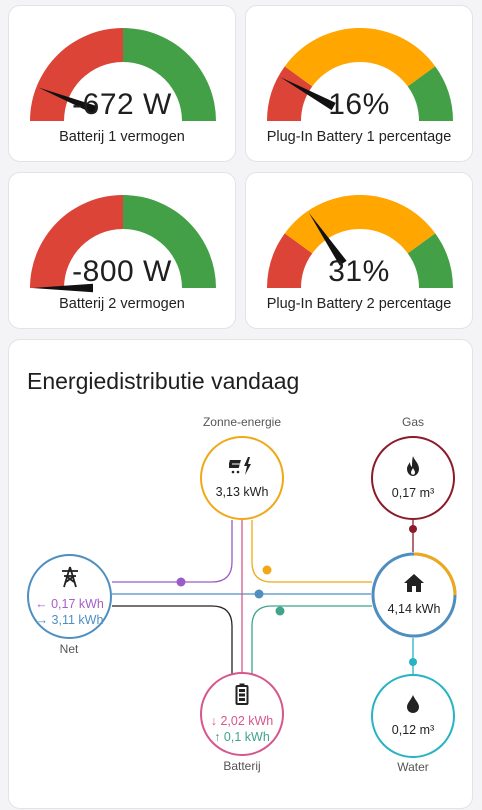  What do you see at coordinates (414, 609) in the screenshot?
I see `home-value: 4,14 kWh` at bounding box center [414, 609].